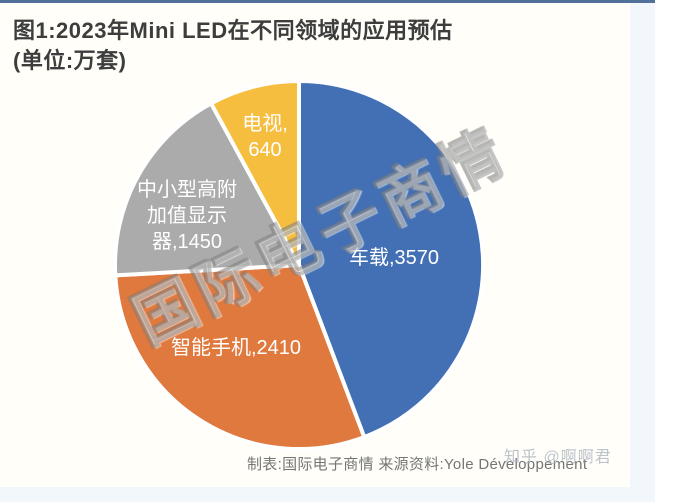 The width and height of the screenshot is (681, 502). Describe the element at coordinates (417, 464) in the screenshot. I see `source-caption: 制表:国际电子商情 来源资料:Yole Développement` at that location.